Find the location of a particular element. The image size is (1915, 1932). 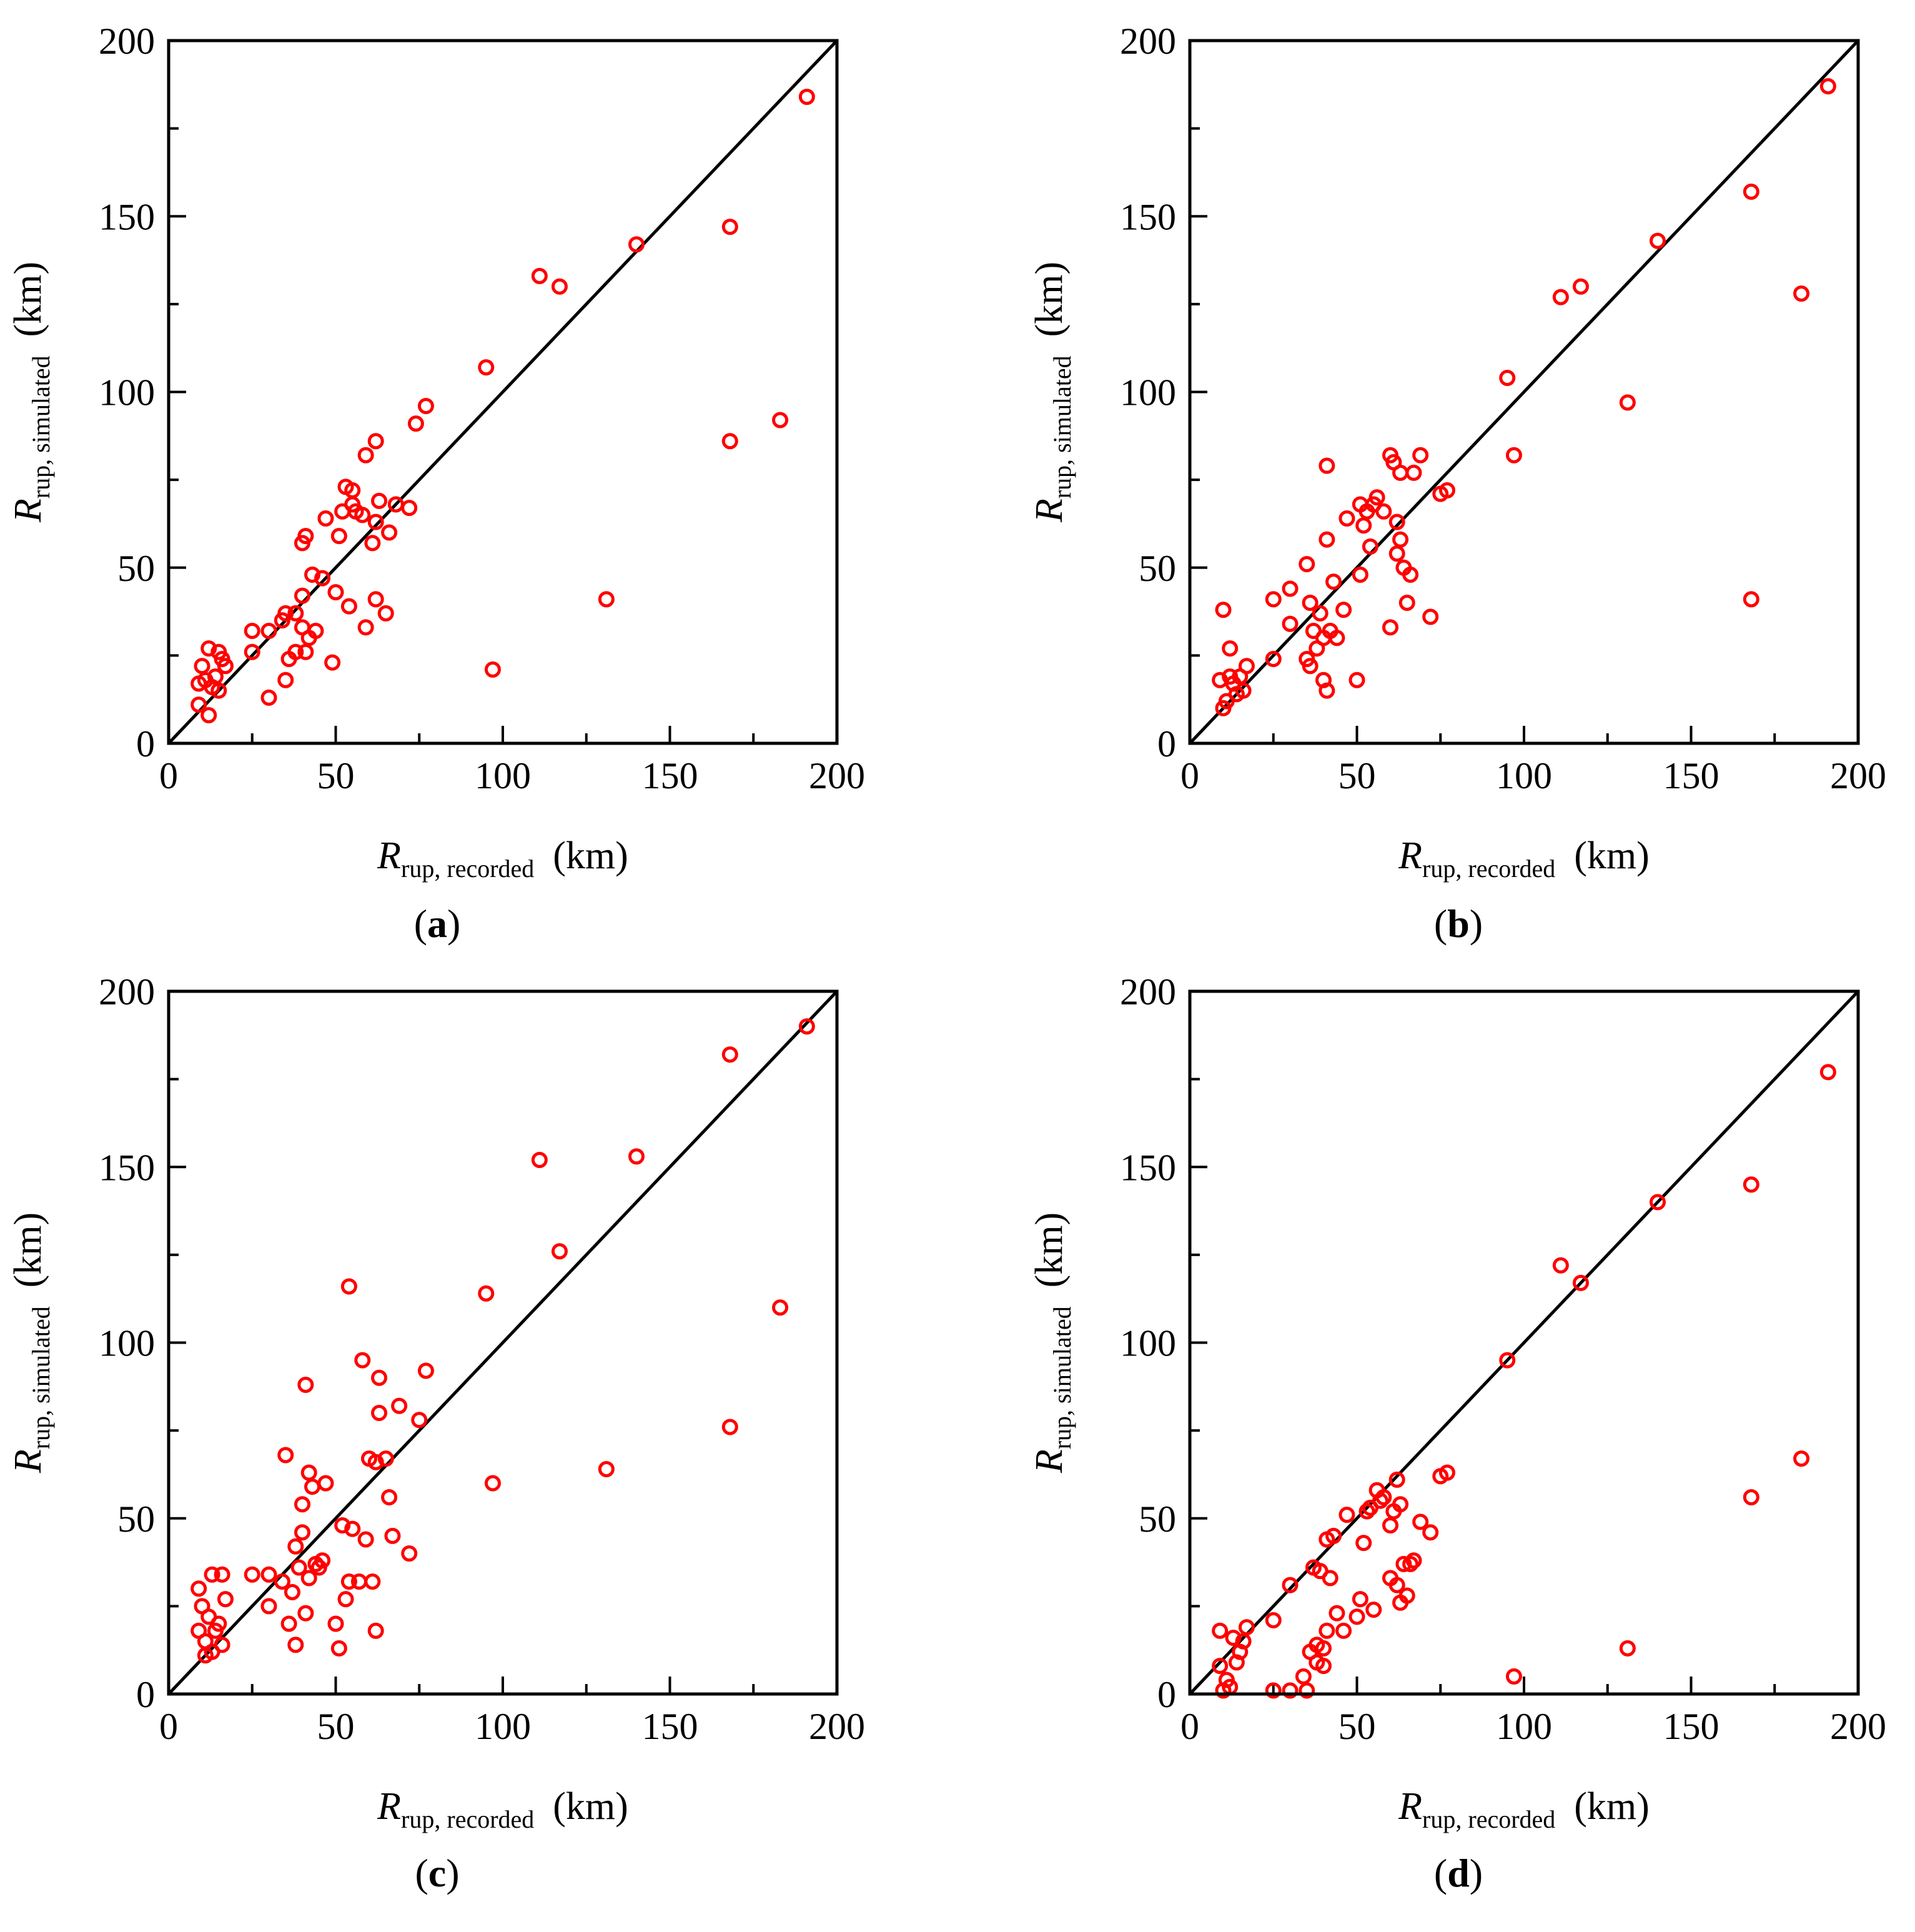

reference-line is located at coordinates (1524, 392).